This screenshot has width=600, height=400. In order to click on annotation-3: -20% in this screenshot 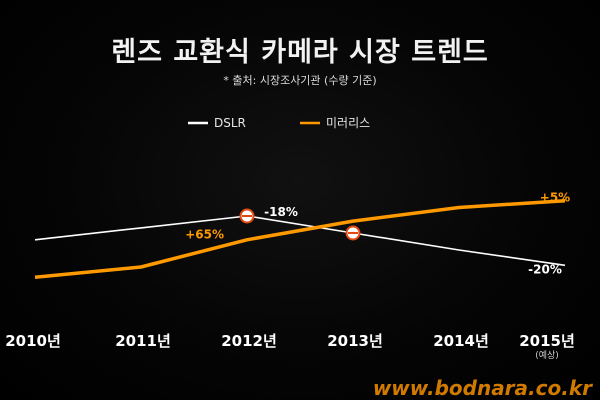, I will do `click(545, 269)`.